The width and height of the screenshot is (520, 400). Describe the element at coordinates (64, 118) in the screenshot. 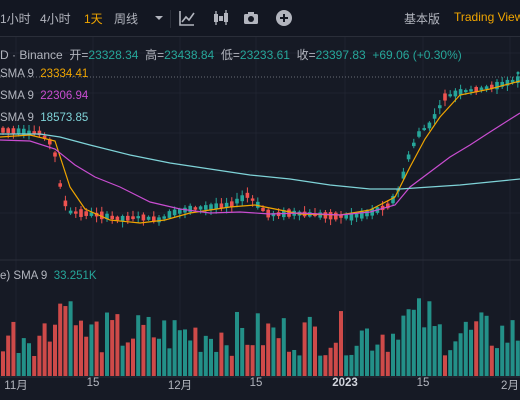

I see `sma-value: 18573.85` at that location.